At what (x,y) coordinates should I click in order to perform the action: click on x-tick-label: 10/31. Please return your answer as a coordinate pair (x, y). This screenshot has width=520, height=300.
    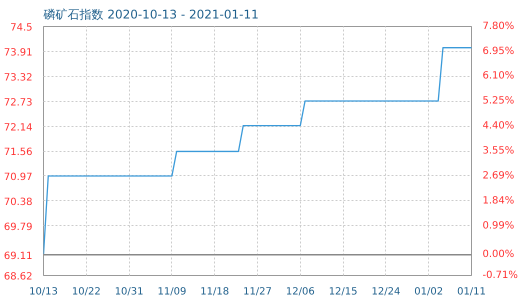
    Looking at the image, I should click on (129, 292).